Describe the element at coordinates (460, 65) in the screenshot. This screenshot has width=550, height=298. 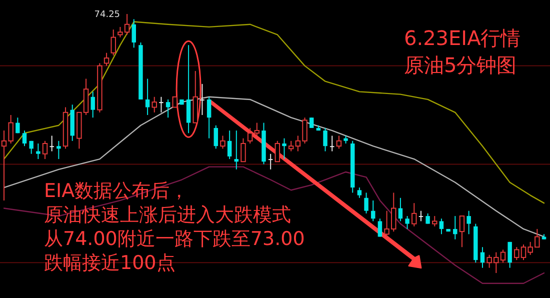
I see `text: 原油5分钟图` at that location.